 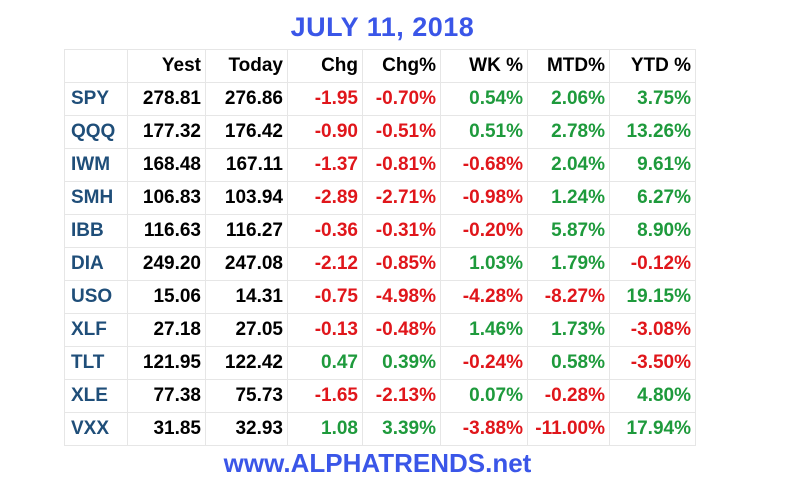 What do you see at coordinates (325, 429) in the screenshot?
I see `table-cell: 1.08` at bounding box center [325, 429].